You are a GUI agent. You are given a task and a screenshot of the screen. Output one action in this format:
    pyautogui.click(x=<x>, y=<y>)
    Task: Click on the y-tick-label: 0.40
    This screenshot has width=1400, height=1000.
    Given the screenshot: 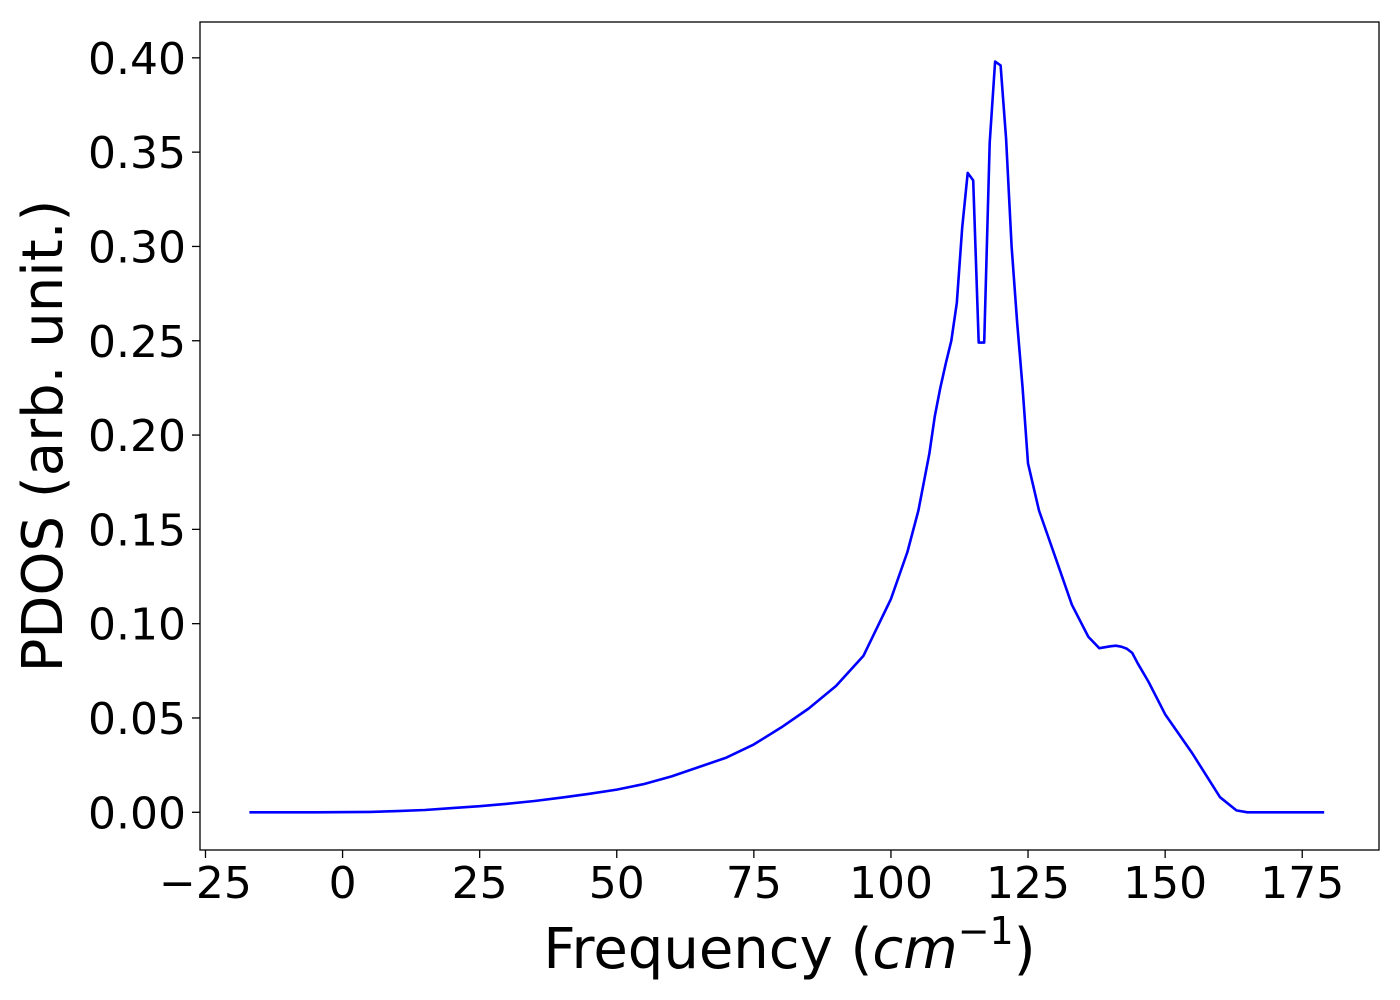 What is the action you would take?
    pyautogui.click(x=137, y=59)
    